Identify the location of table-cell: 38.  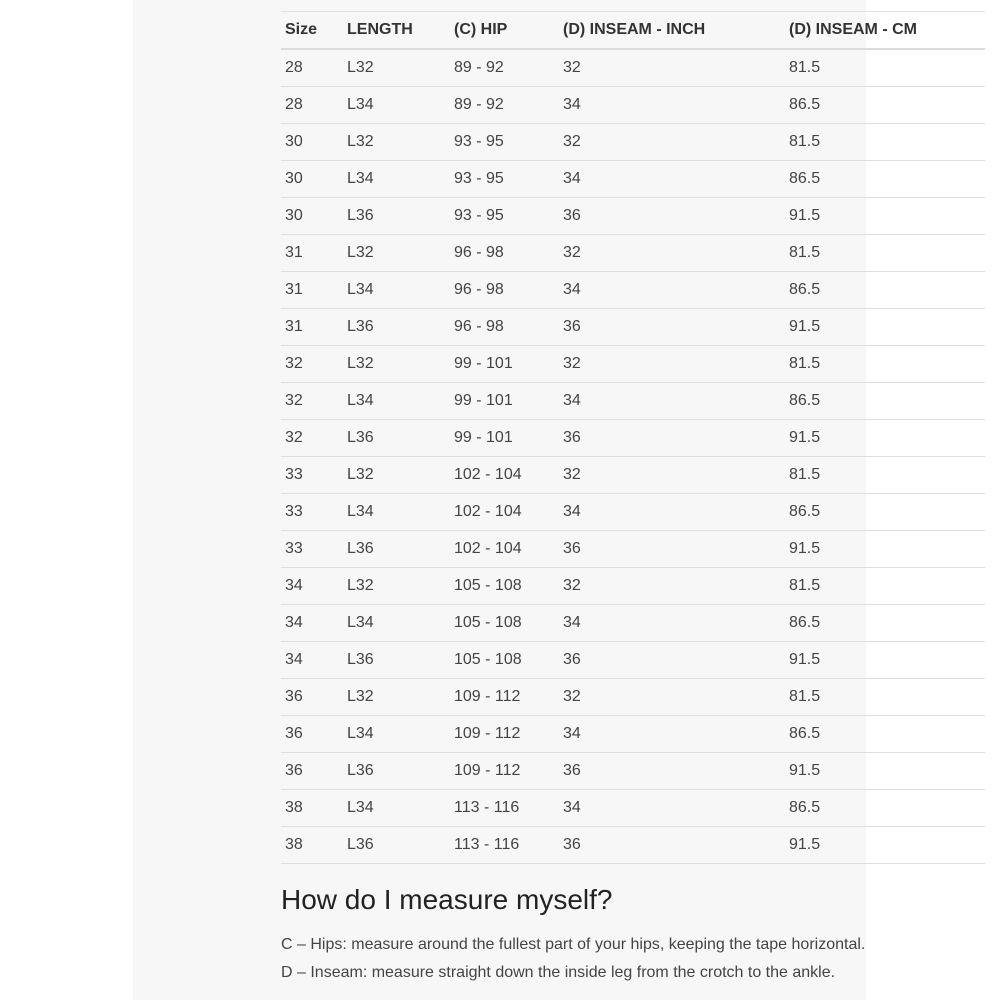
(312, 808).